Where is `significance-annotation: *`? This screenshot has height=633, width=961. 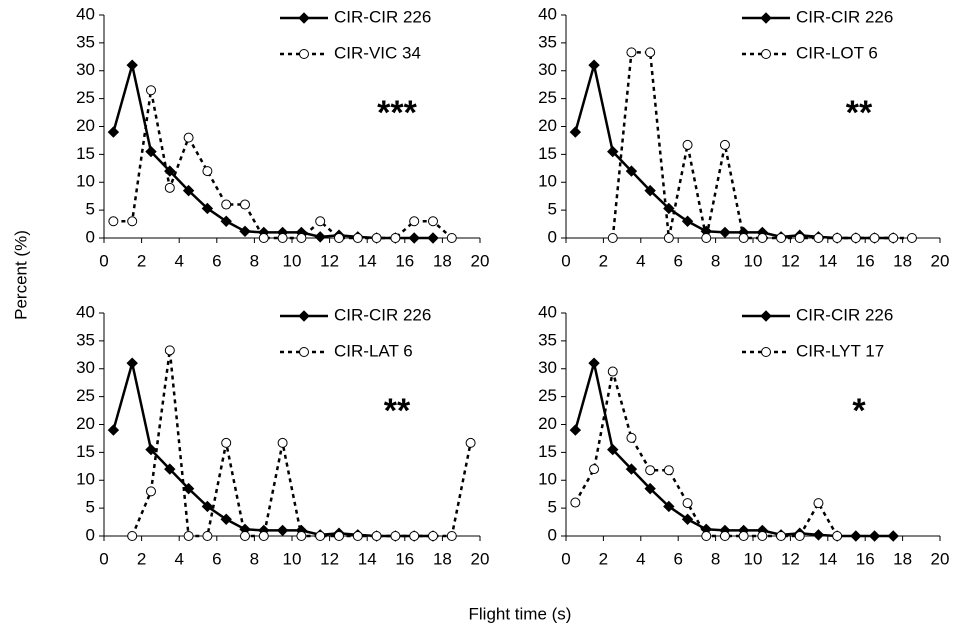
significance-annotation: * is located at coordinates (859, 411).